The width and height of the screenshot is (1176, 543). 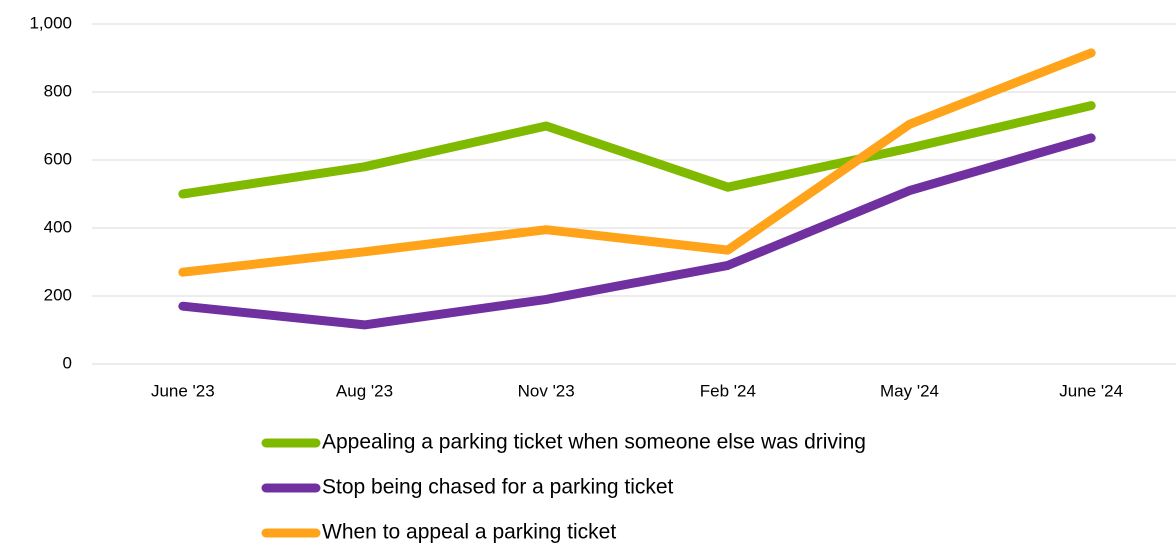 What do you see at coordinates (364, 390) in the screenshot?
I see `x-tick-label: Aug '23` at bounding box center [364, 390].